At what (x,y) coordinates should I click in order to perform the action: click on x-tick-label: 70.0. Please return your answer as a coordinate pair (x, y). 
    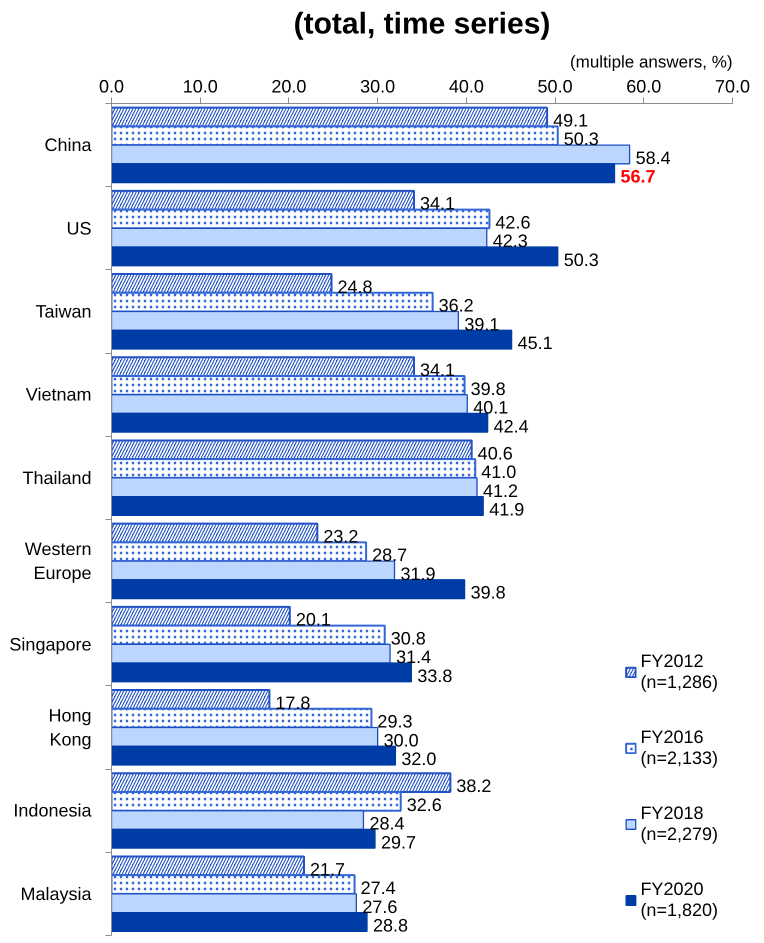
    Looking at the image, I should click on (732, 86).